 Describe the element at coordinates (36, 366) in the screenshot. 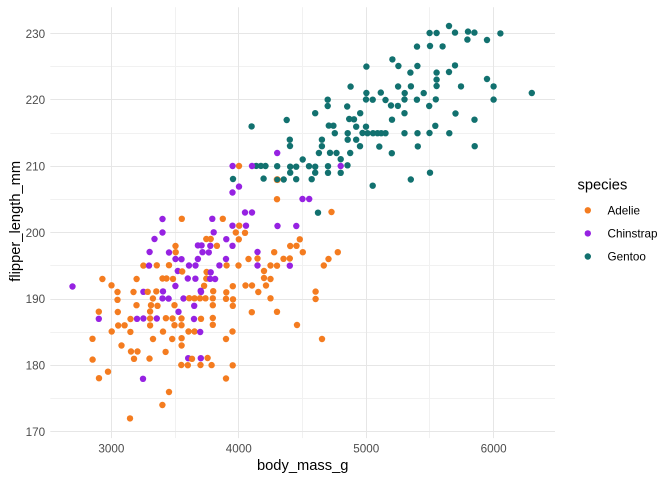

I see `svg-text: 180` at that location.